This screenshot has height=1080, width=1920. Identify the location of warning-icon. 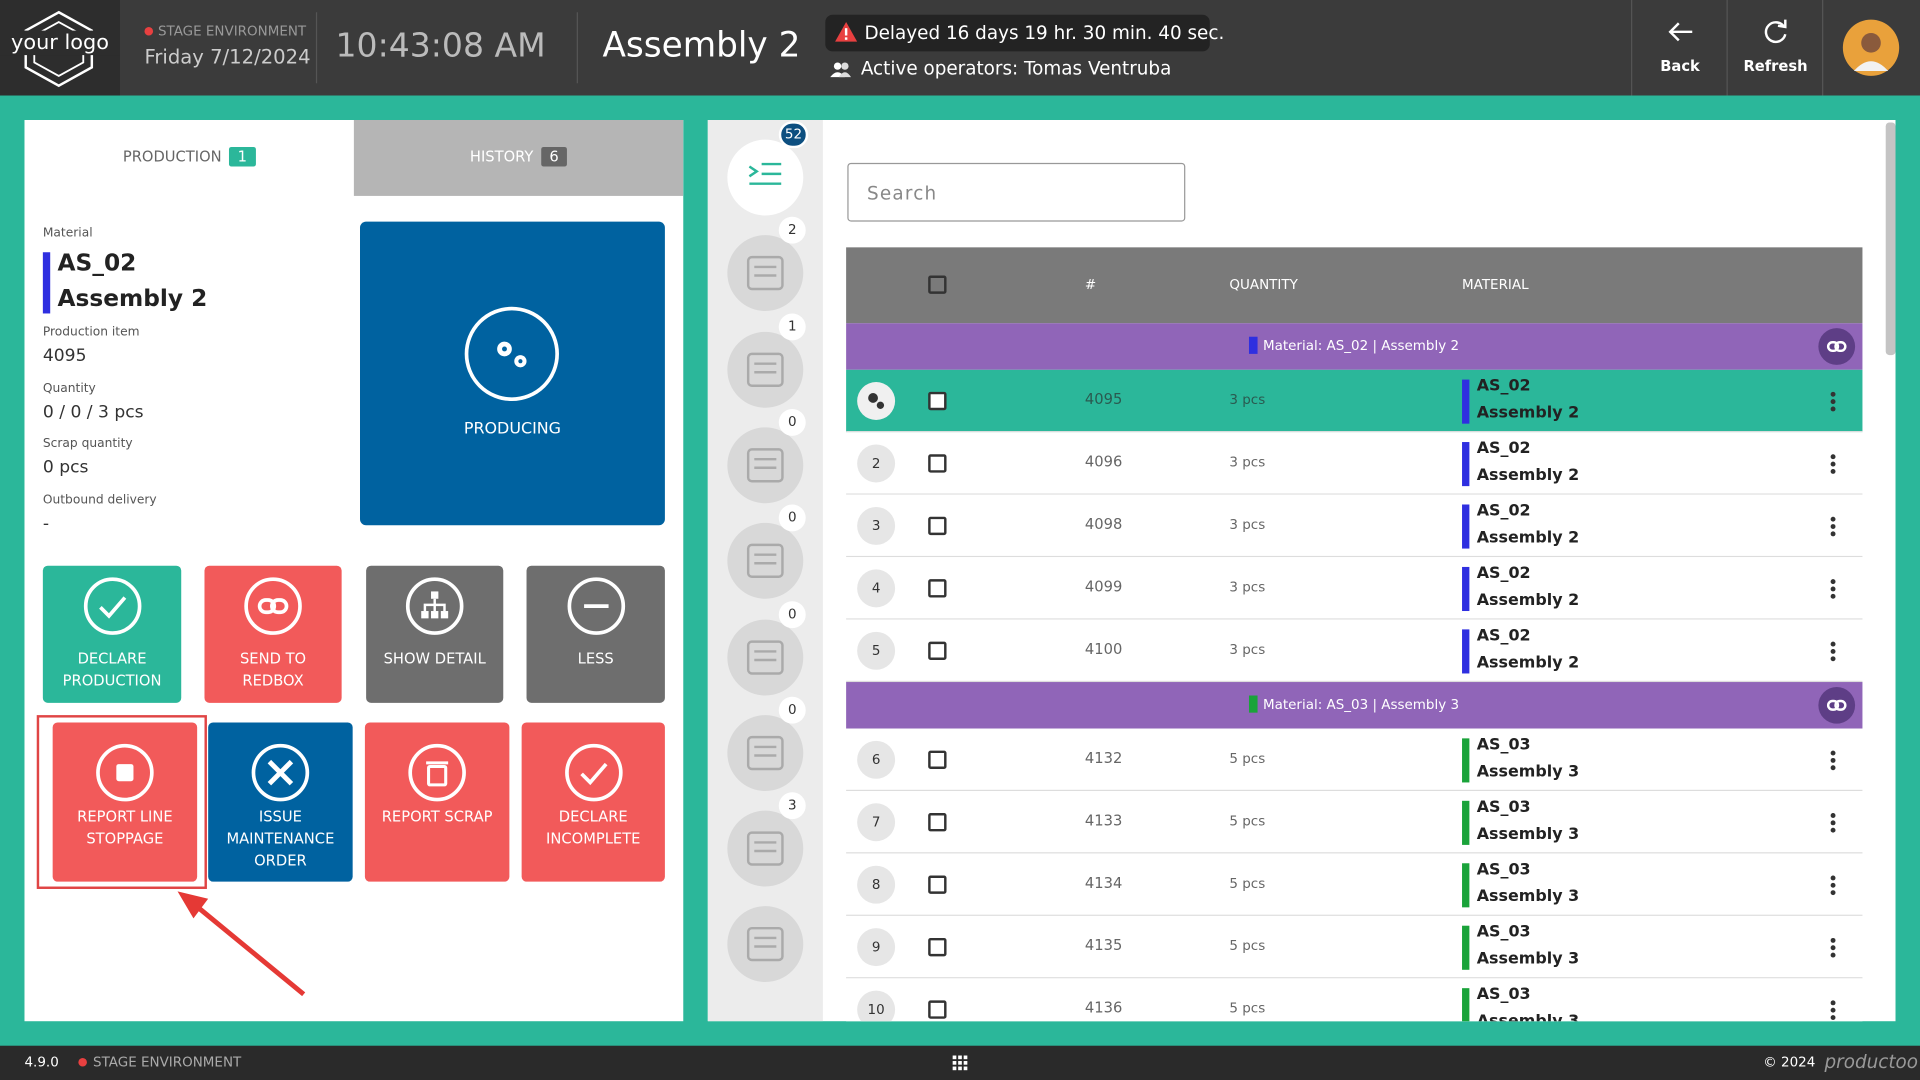
(846, 32).